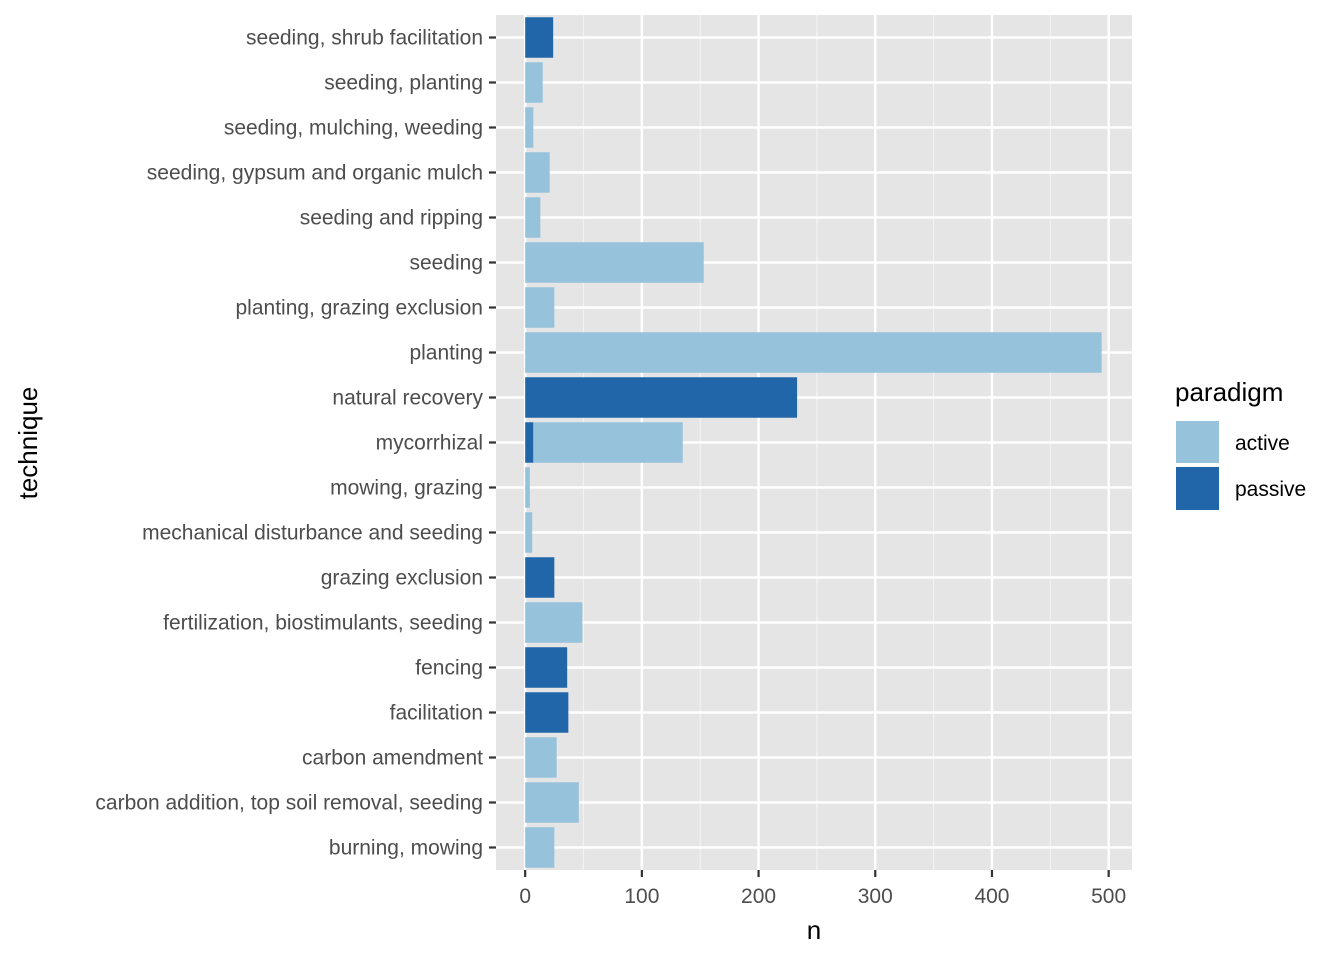 This screenshot has width=1344, height=960. What do you see at coordinates (407, 398) in the screenshot?
I see `y-tick-label: natural recovery` at bounding box center [407, 398].